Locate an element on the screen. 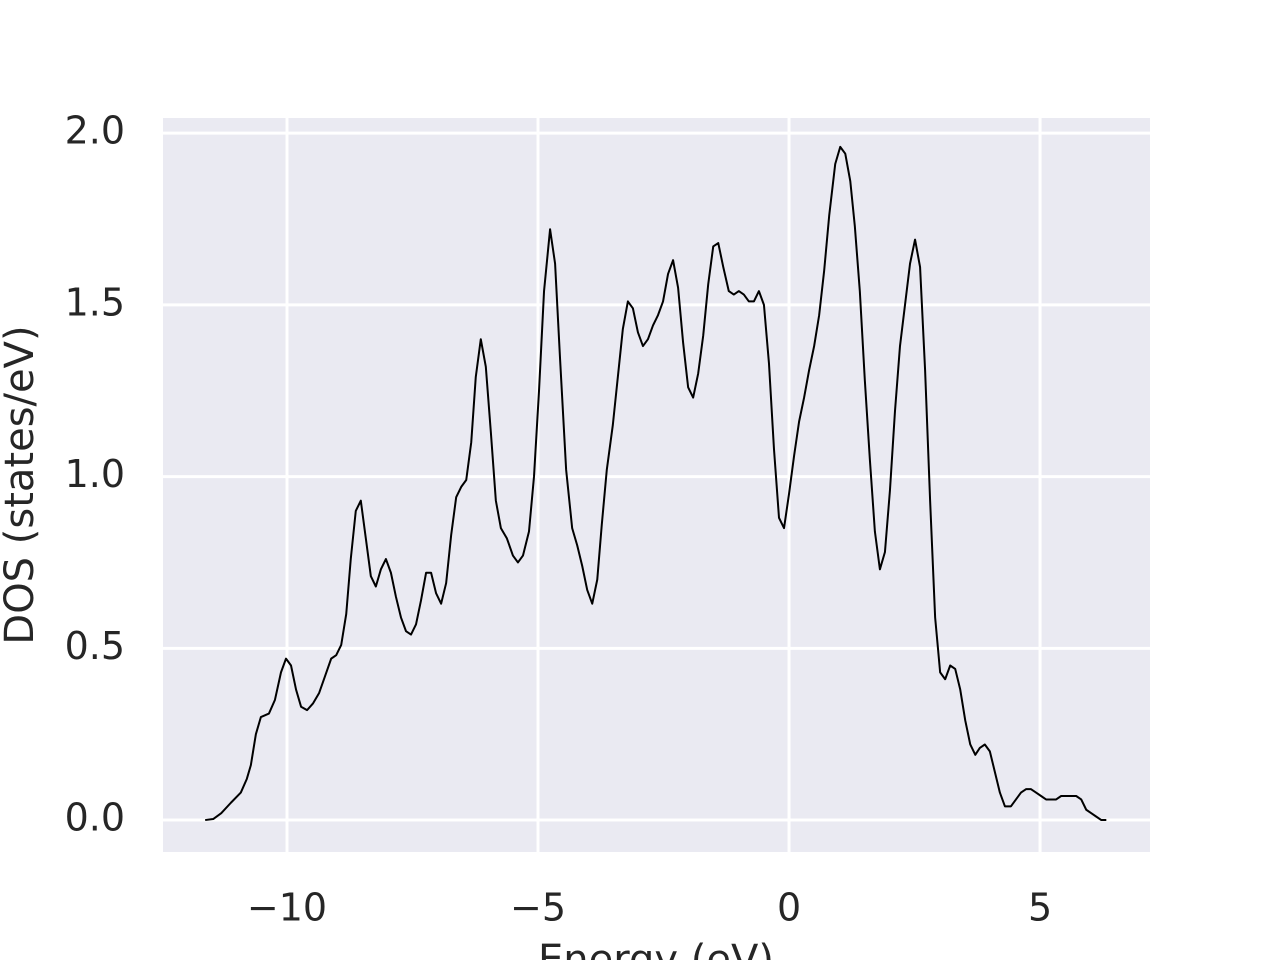  x-axis-label: Energy (eV) is located at coordinates (656, 948).